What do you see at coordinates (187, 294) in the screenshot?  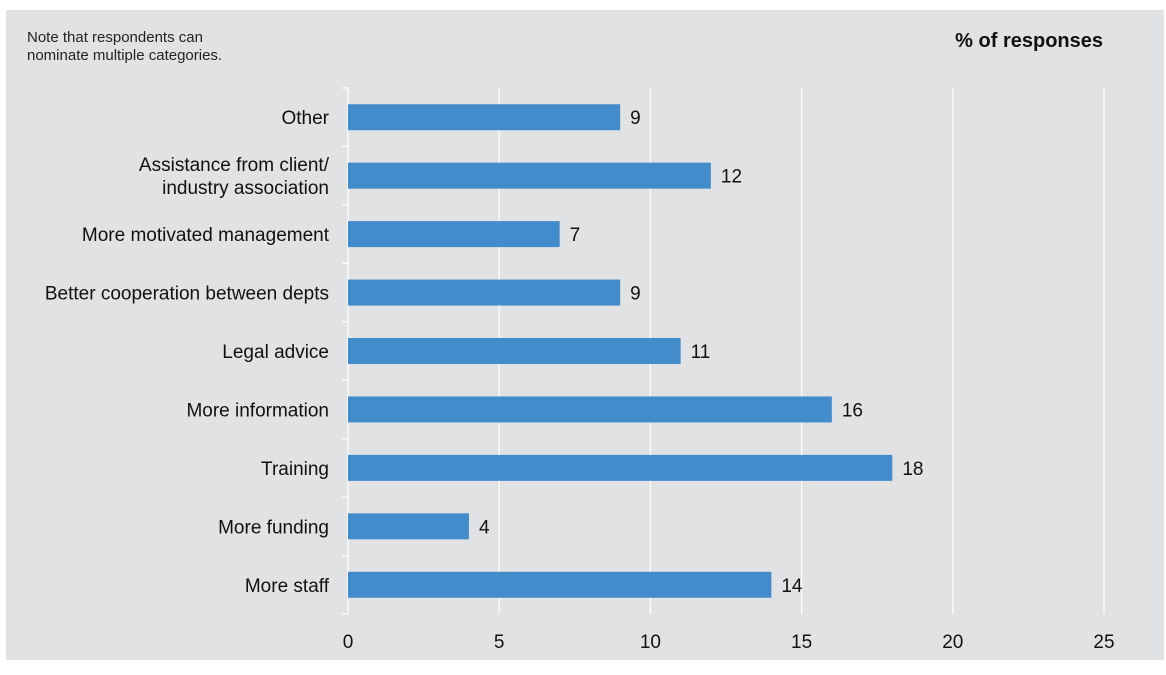 I see `category-label: Better cooperation between depts` at bounding box center [187, 294].